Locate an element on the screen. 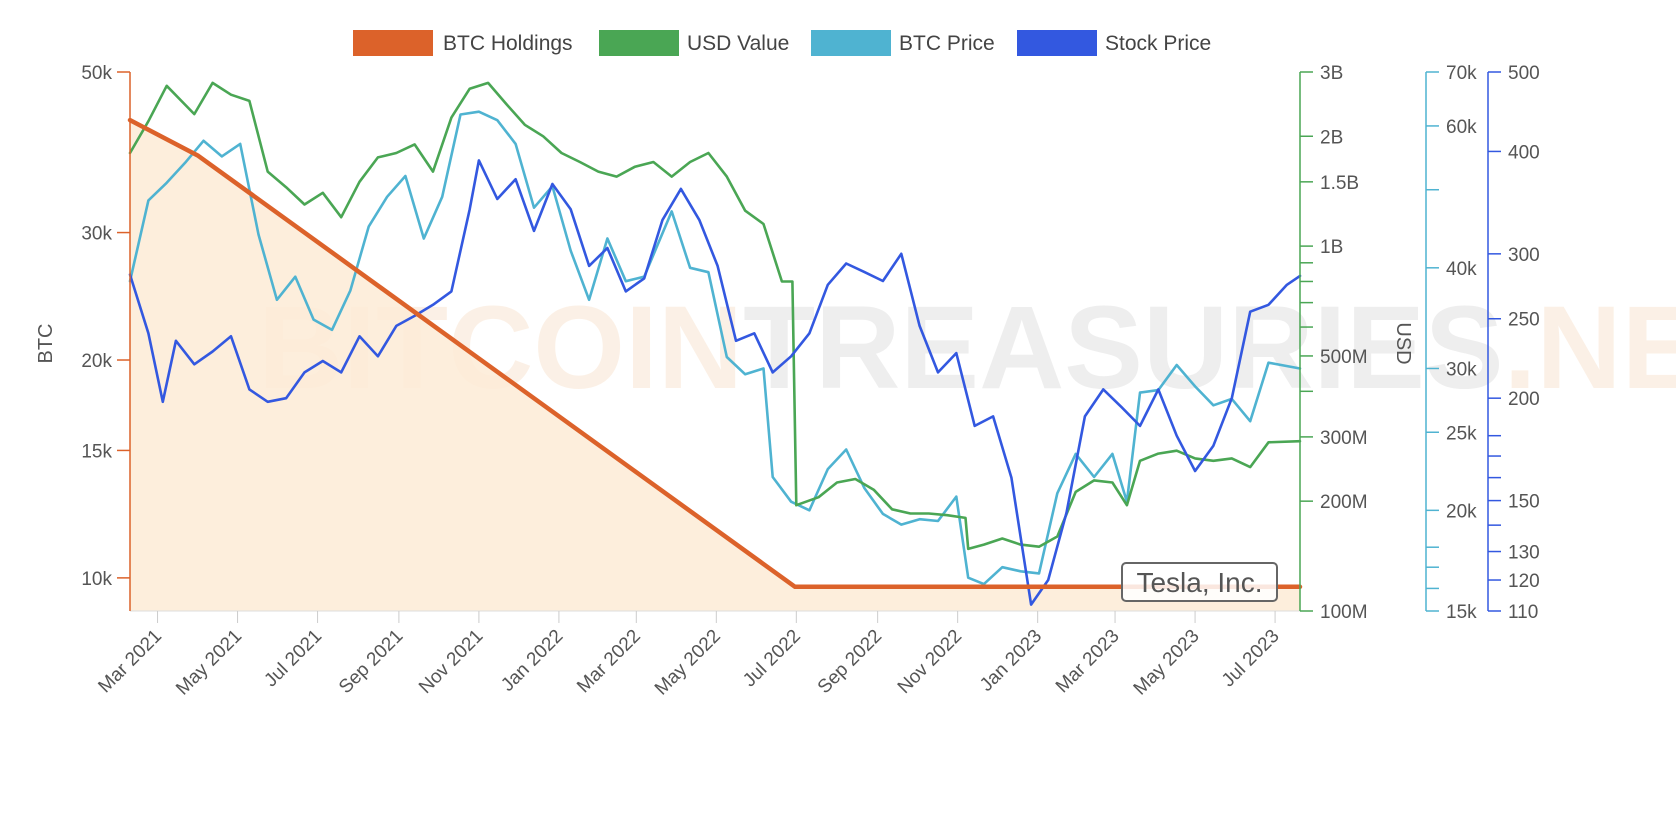  x-tick-label: Nov 2022 is located at coordinates (930, 662).